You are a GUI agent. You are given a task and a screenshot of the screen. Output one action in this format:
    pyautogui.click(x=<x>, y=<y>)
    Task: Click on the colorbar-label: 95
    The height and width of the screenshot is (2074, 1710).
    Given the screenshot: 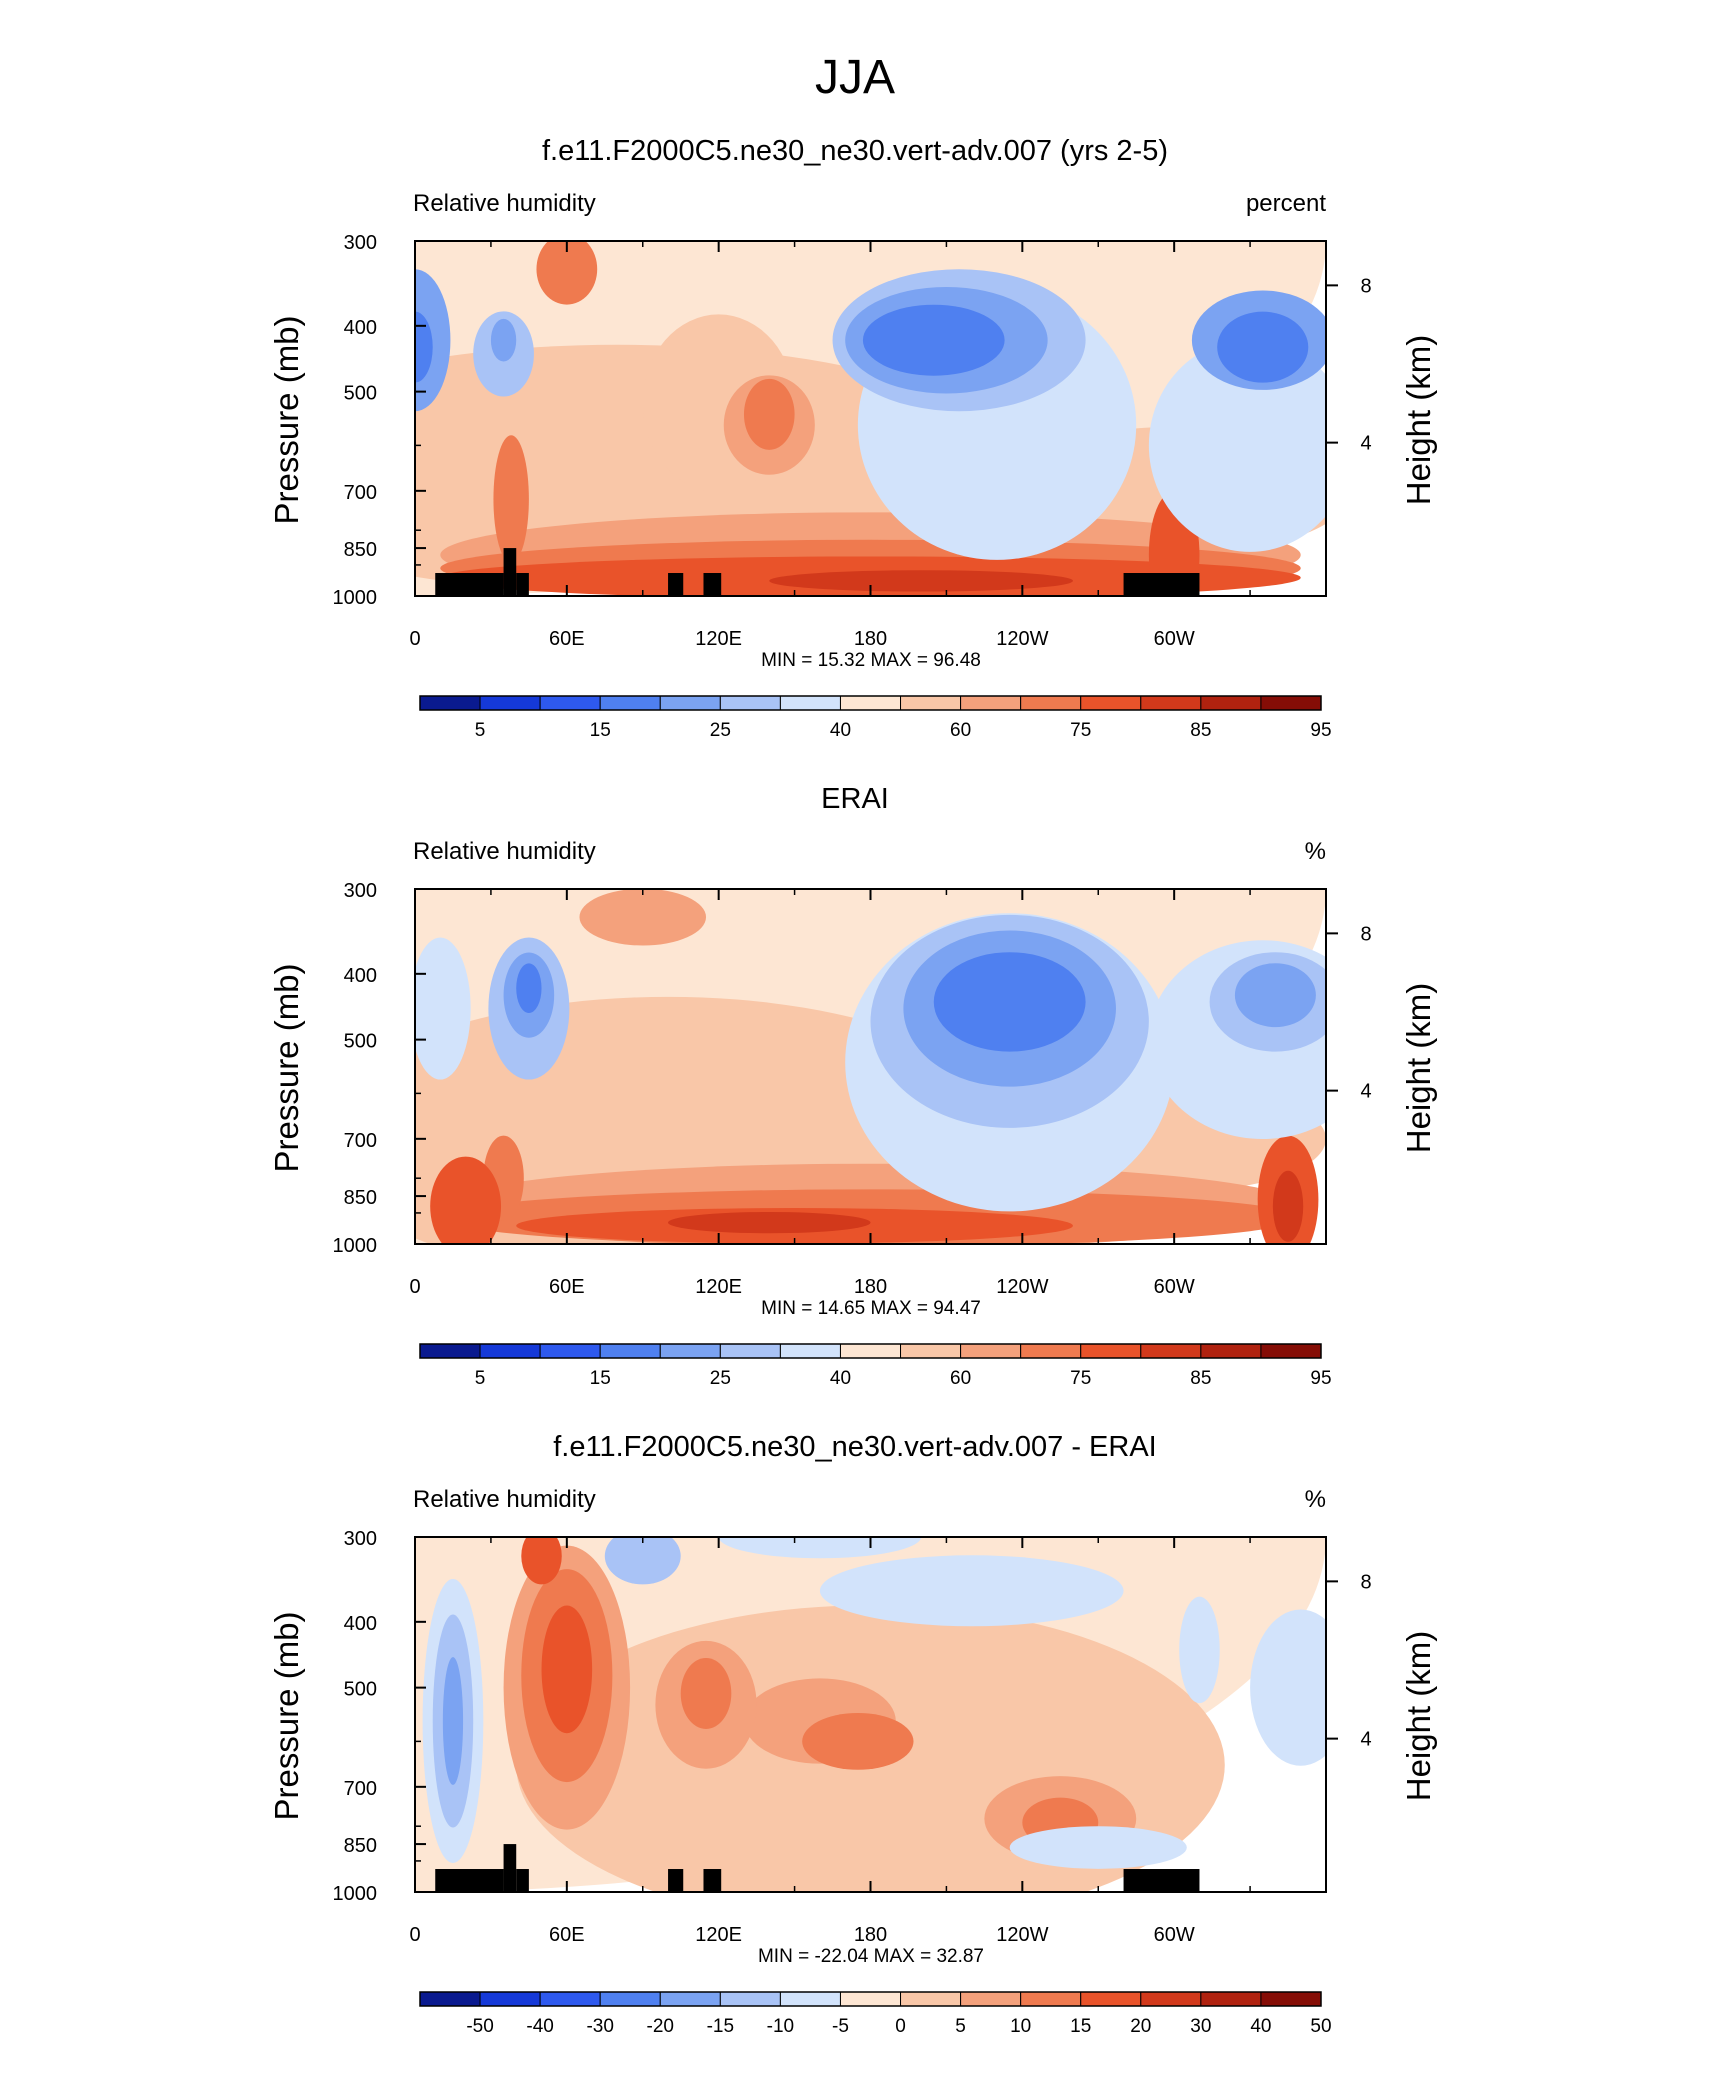 What is the action you would take?
    pyautogui.click(x=1320, y=1378)
    